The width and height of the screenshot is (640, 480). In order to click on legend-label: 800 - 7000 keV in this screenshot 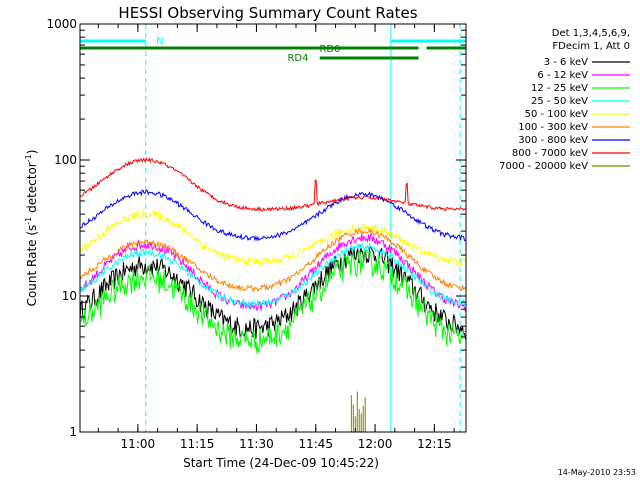, I will do `click(550, 153)`.